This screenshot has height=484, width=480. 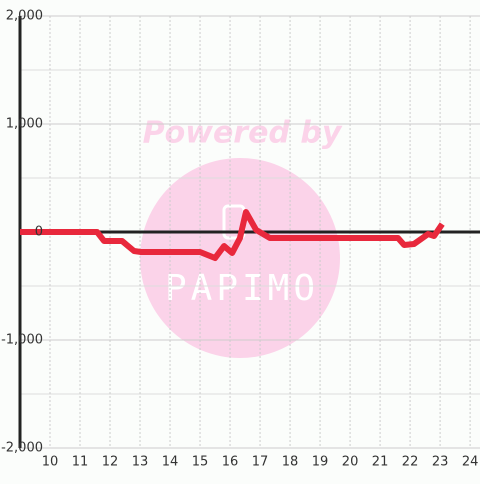 What do you see at coordinates (24, 124) in the screenshot?
I see `y-tick-label: 1,000` at bounding box center [24, 124].